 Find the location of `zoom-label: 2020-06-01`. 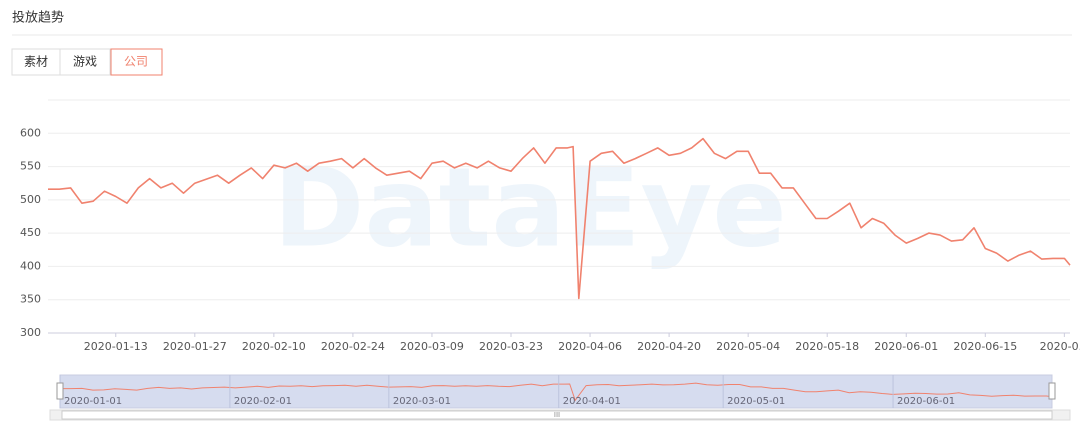

zoom-label: 2020-06-01 is located at coordinates (926, 401).